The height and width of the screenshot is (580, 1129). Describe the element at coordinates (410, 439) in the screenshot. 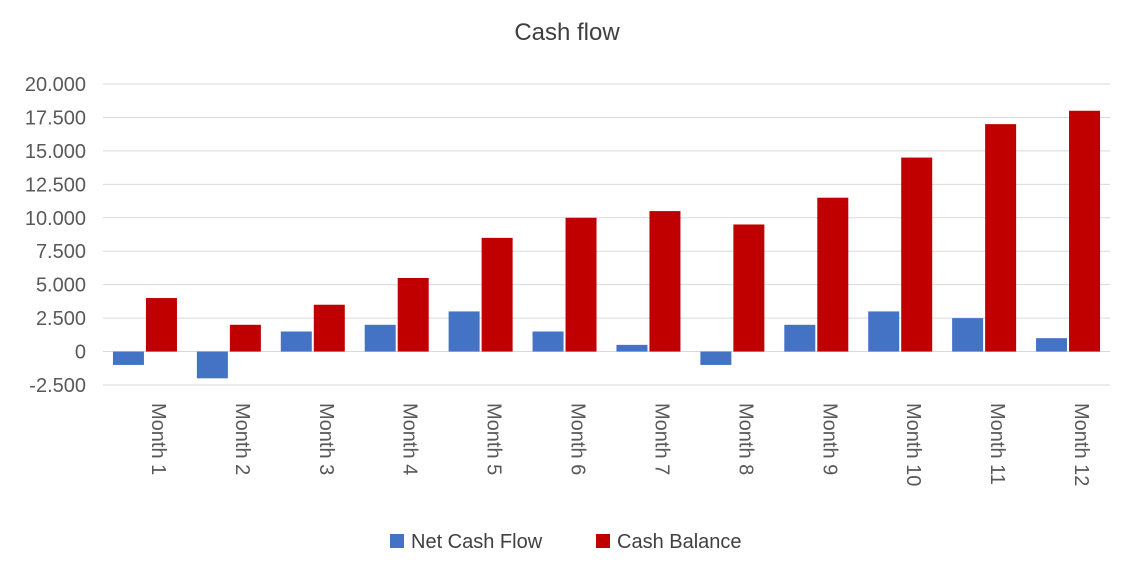

I see `x-category-label: Month 4` at that location.